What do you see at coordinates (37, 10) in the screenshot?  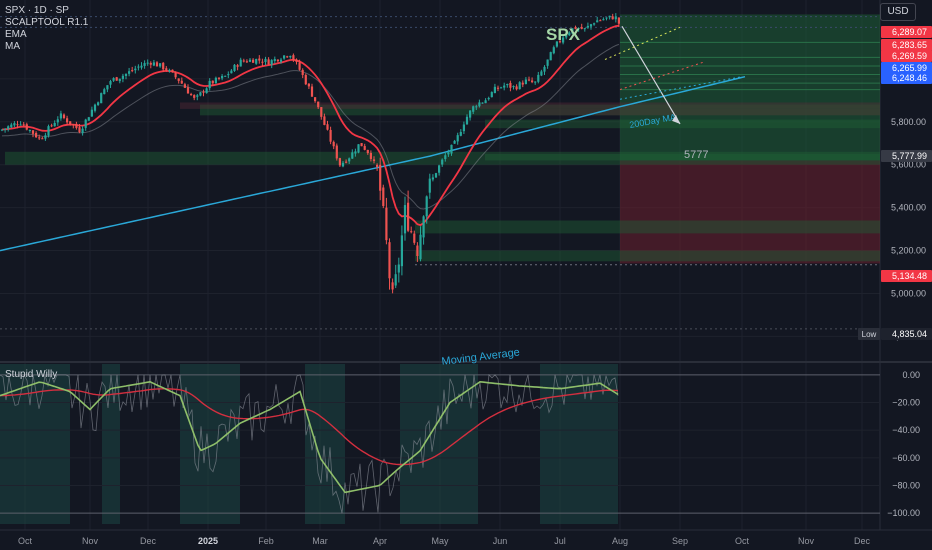 I see `symbol-line: SPX · 1D · SP` at bounding box center [37, 10].